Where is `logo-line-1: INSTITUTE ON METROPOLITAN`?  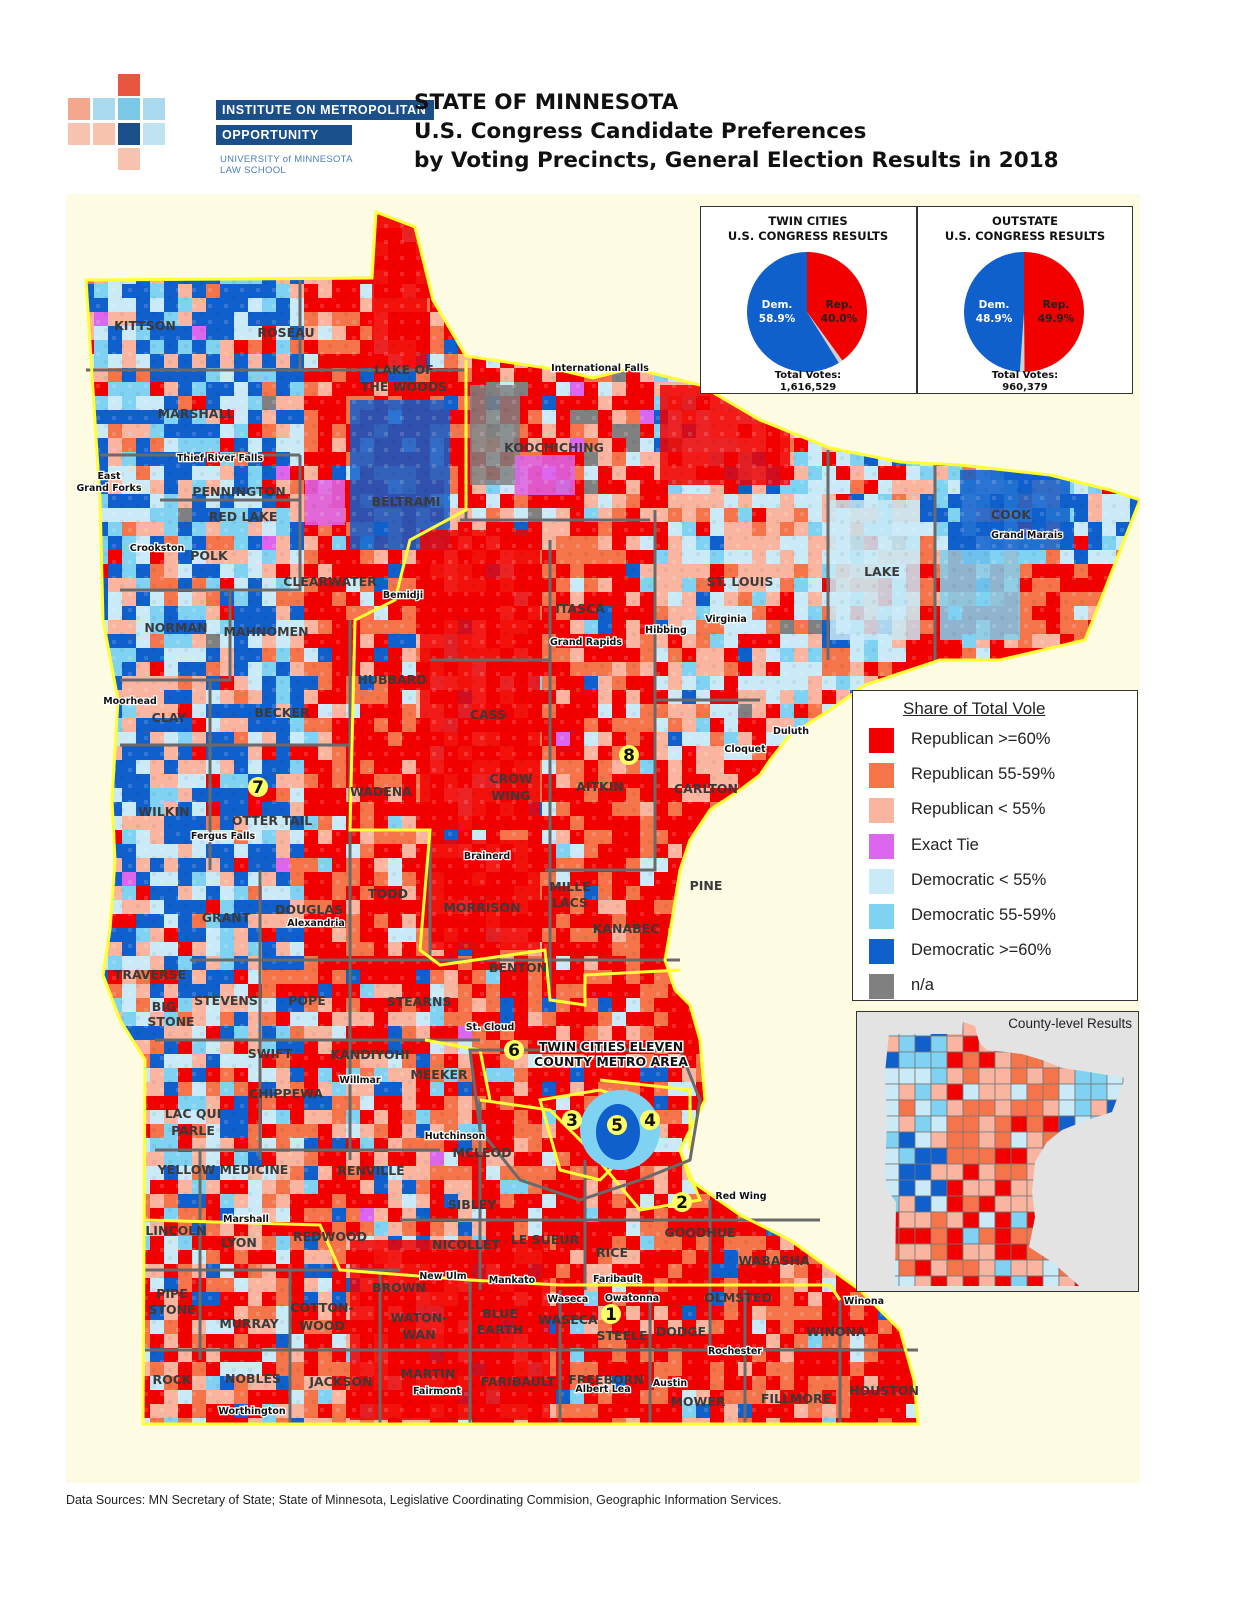 logo-line-1: INSTITUTE ON METROPOLITAN is located at coordinates (325, 110).